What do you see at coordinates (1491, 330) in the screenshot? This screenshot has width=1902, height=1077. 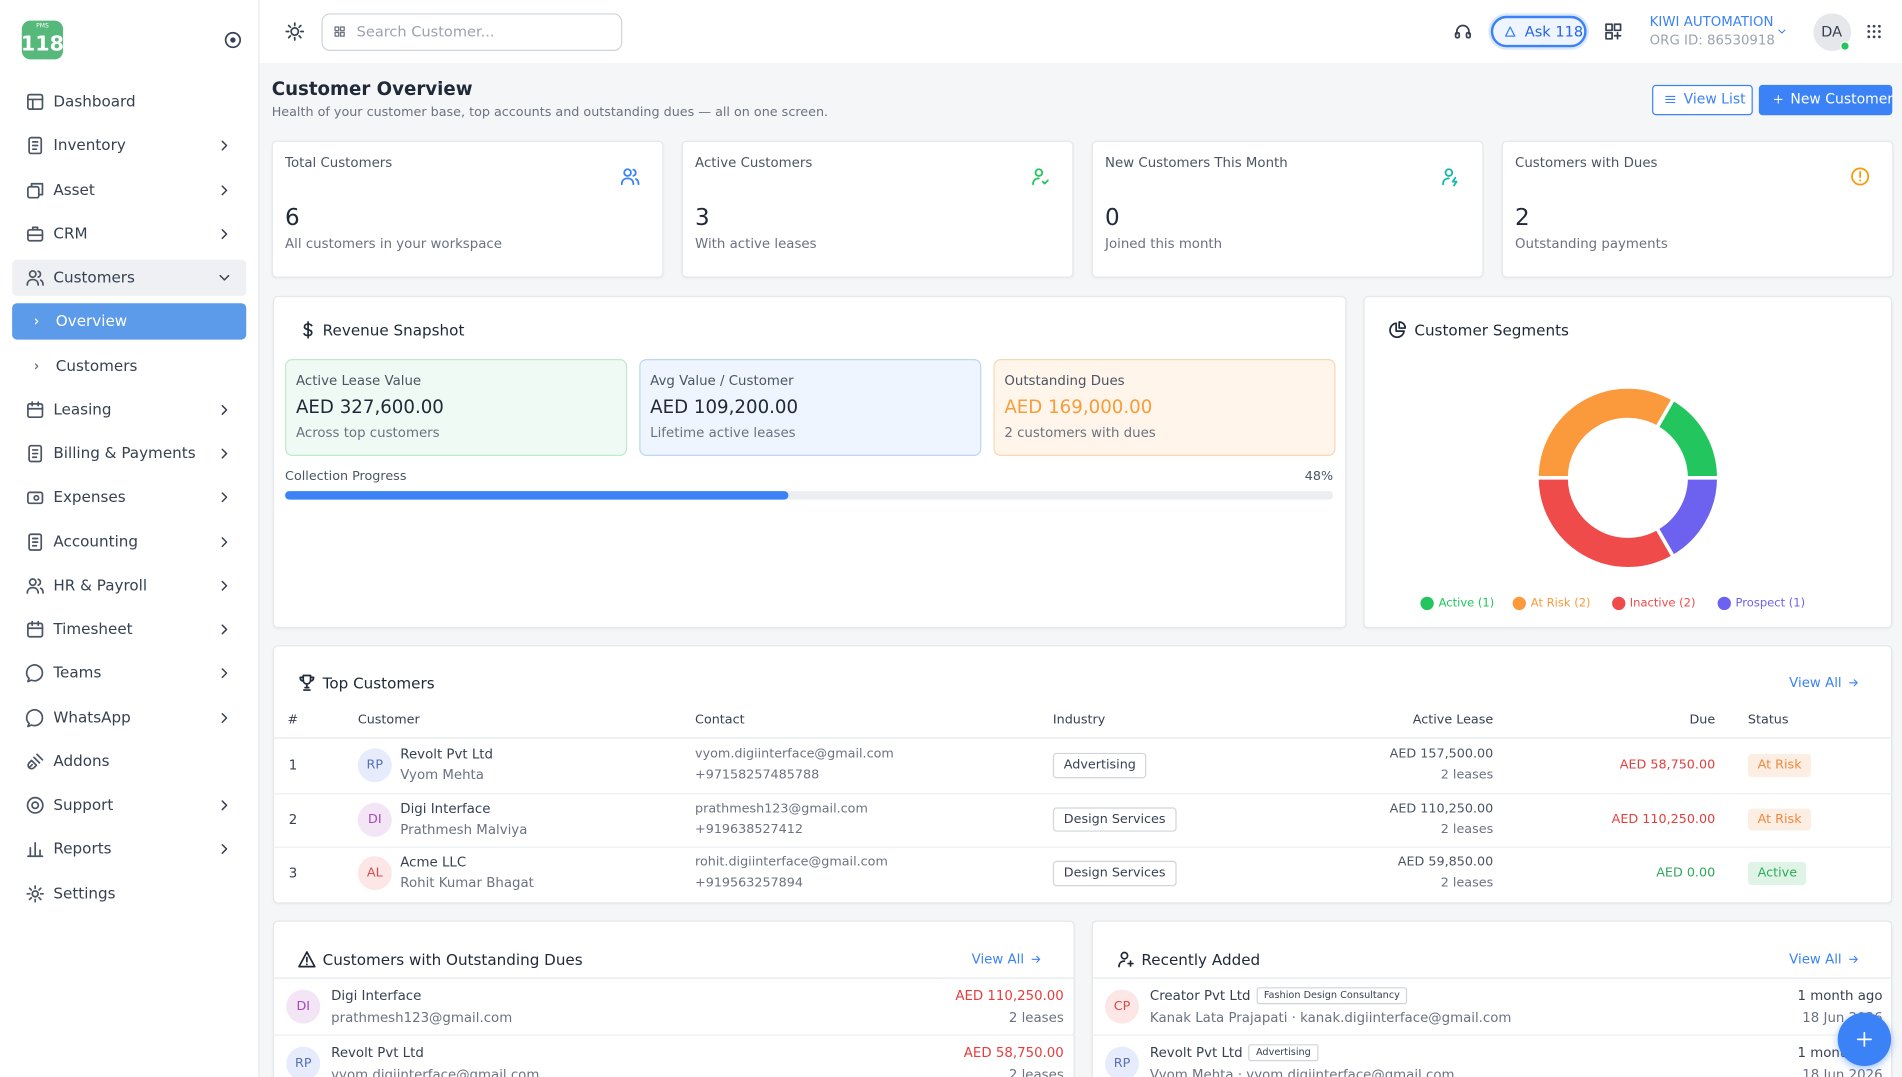 I see `segments-title: Customer Segments` at bounding box center [1491, 330].